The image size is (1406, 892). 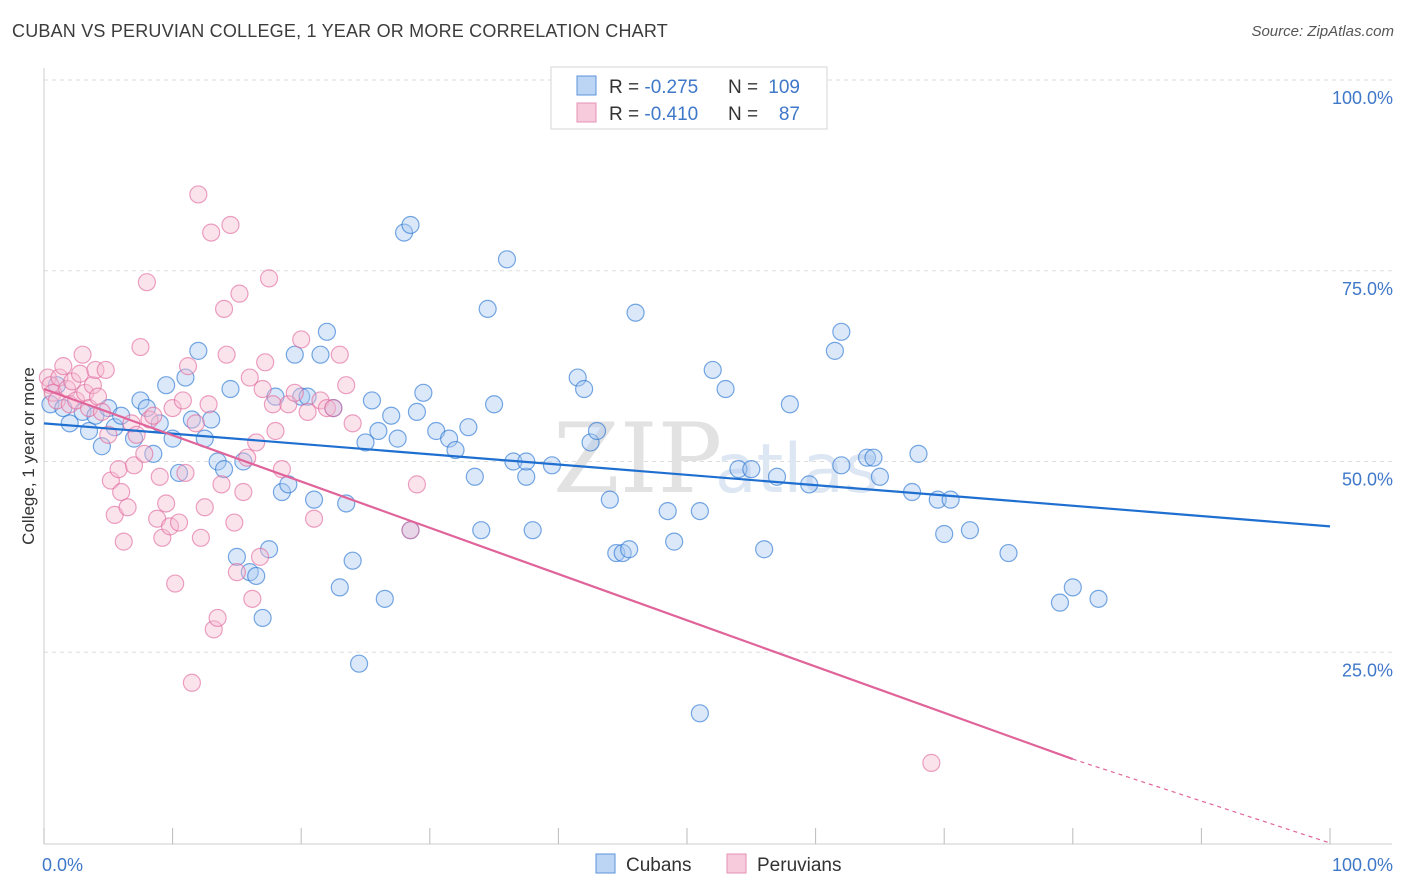 I want to click on svg-text: N =, so click(x=743, y=87).